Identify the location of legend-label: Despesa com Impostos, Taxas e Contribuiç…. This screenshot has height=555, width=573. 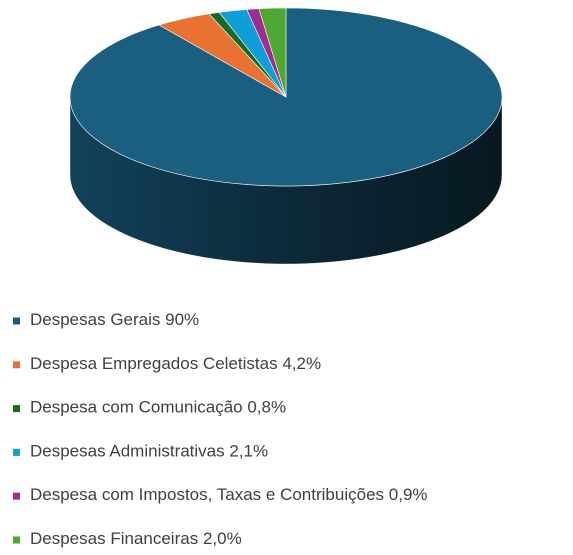
(229, 495).